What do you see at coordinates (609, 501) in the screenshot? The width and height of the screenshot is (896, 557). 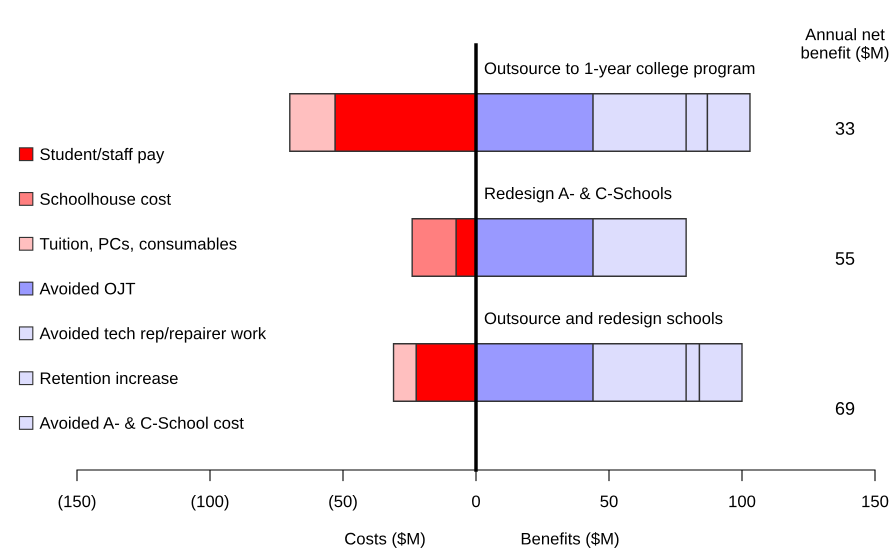 I see `x-tick-label: 50` at bounding box center [609, 501].